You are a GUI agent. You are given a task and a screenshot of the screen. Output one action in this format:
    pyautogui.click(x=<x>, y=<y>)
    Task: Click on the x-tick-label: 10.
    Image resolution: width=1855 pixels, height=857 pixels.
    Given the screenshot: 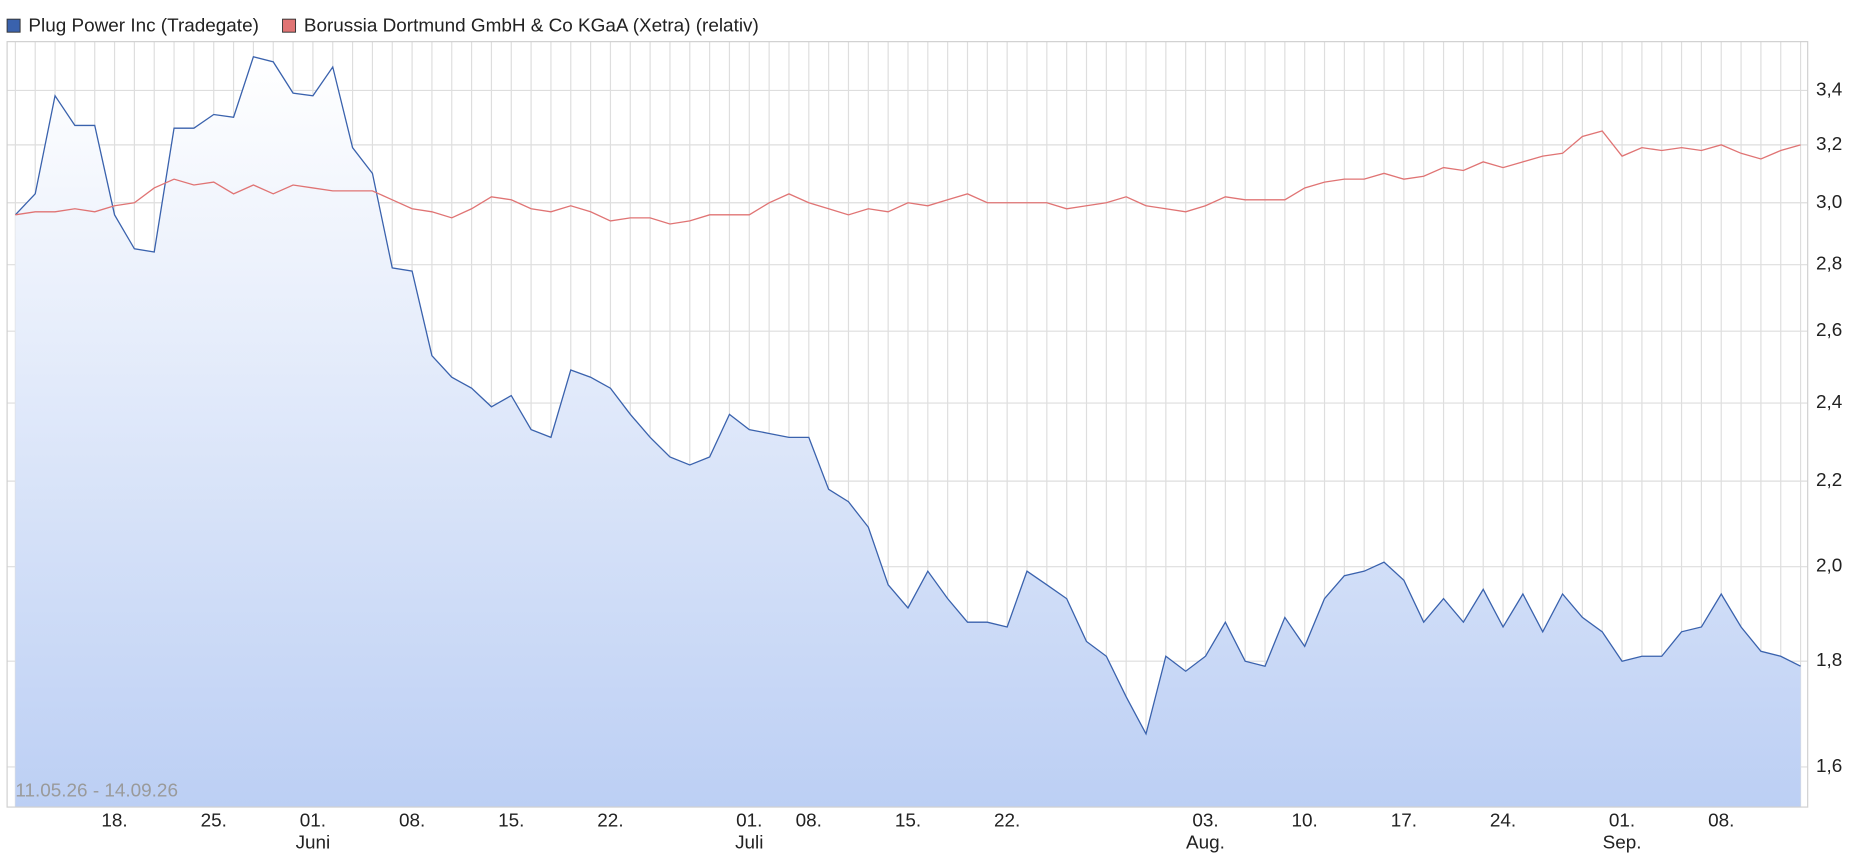 What is the action you would take?
    pyautogui.click(x=1305, y=820)
    